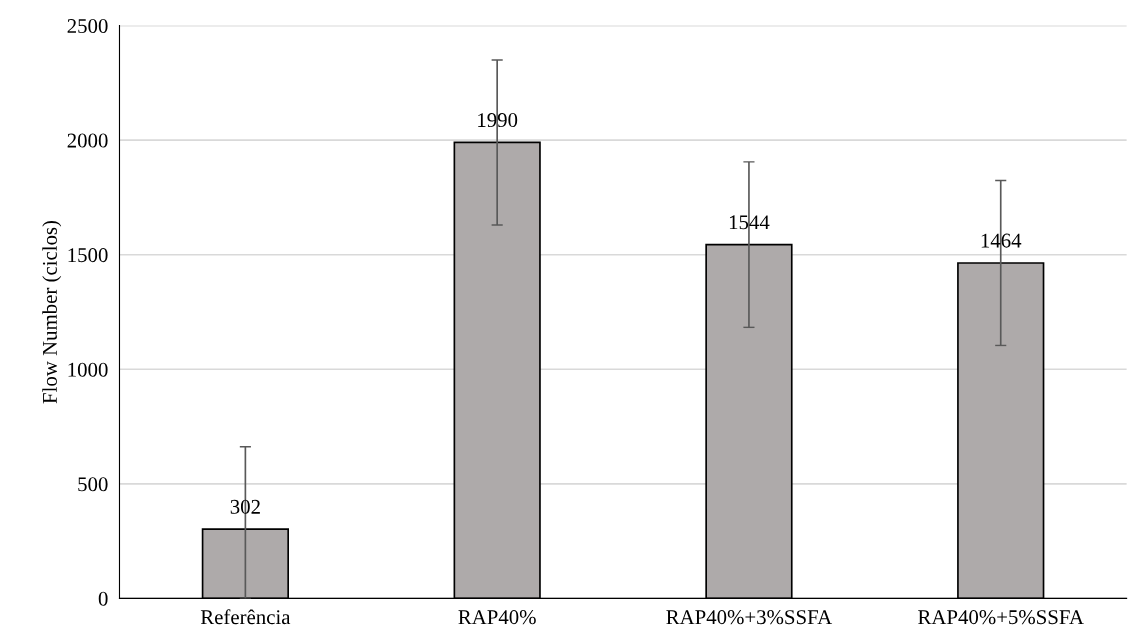  Describe the element at coordinates (749, 617) in the screenshot. I see `x-tick-label: RAP40%+3%SSFA` at that location.